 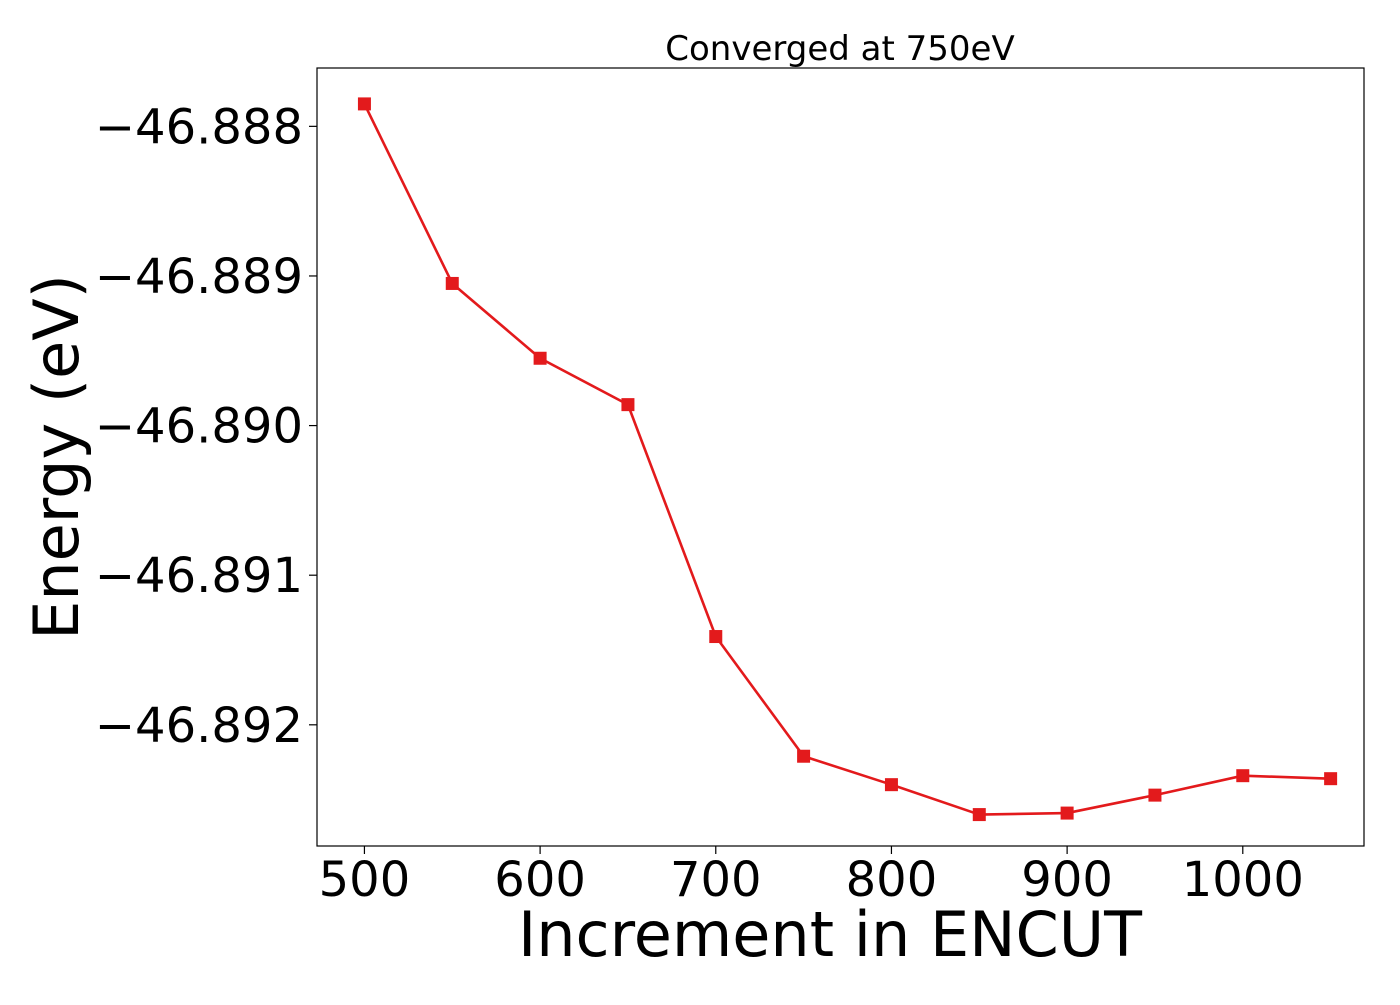 What do you see at coordinates (199, 277) in the screenshot?
I see `y-tick-label: −46.889` at bounding box center [199, 277].